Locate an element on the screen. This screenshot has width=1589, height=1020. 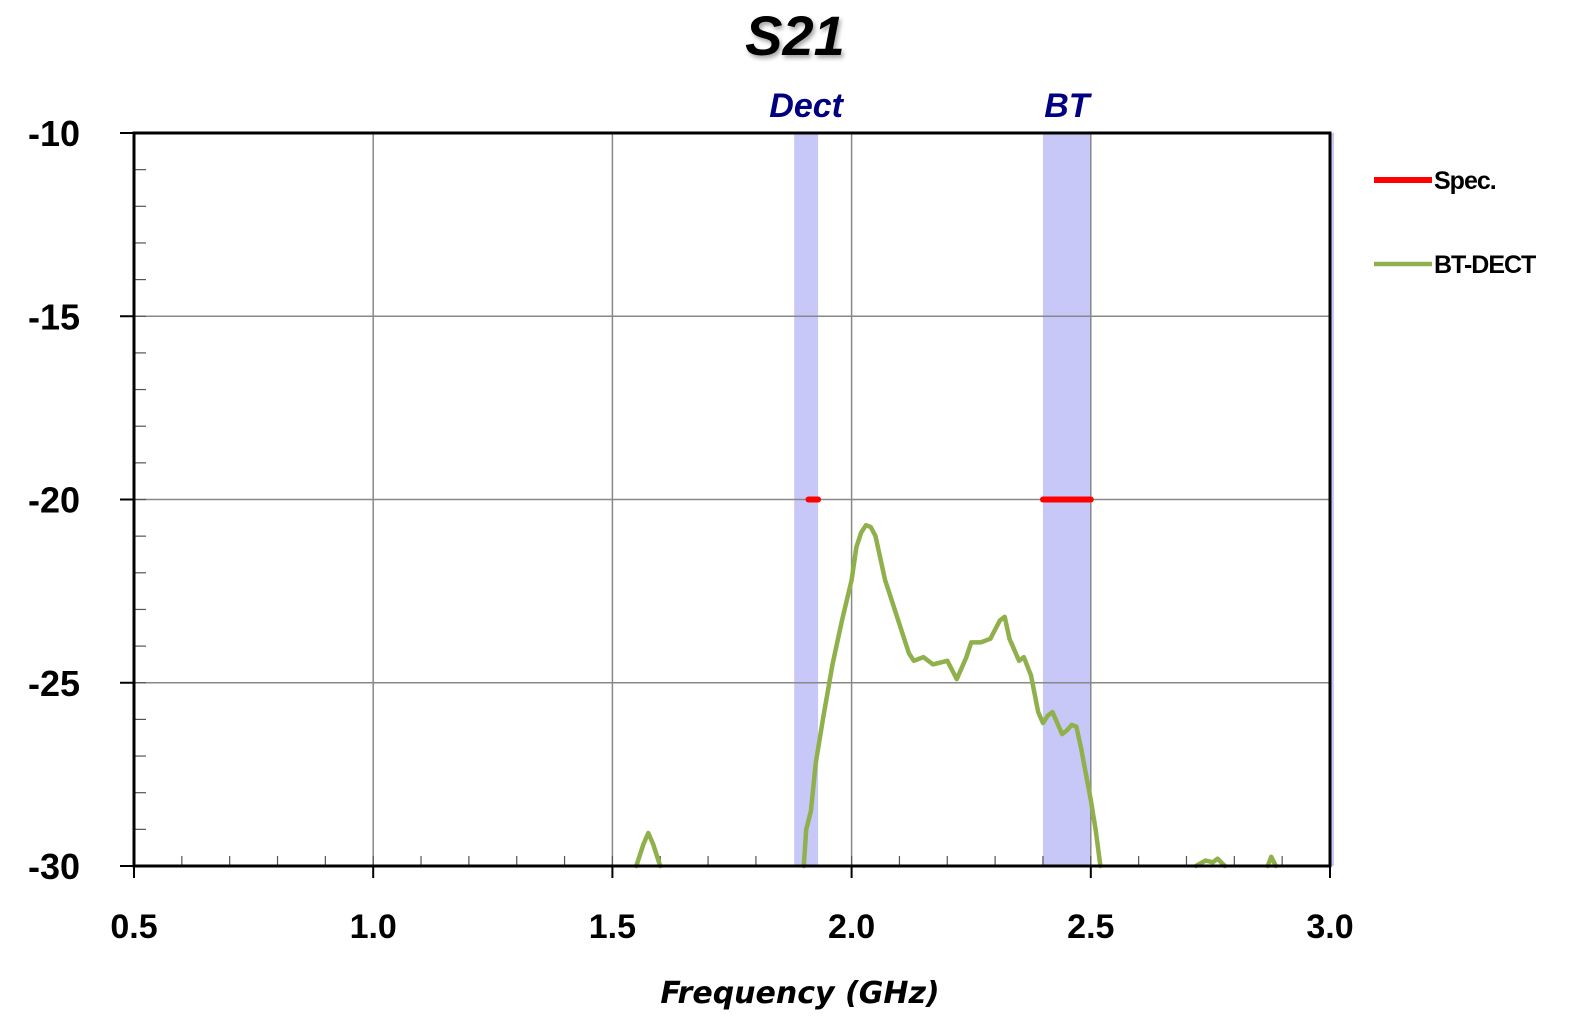
series-lines is located at coordinates (956, 682).